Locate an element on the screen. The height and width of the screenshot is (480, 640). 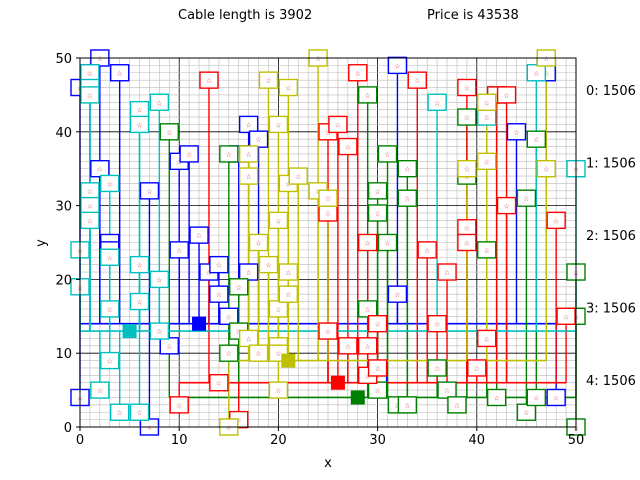
right-labels: 0: 1506 1: 1506 2: 1506 3: 1506 4: 1506 is located at coordinates (611, 236).